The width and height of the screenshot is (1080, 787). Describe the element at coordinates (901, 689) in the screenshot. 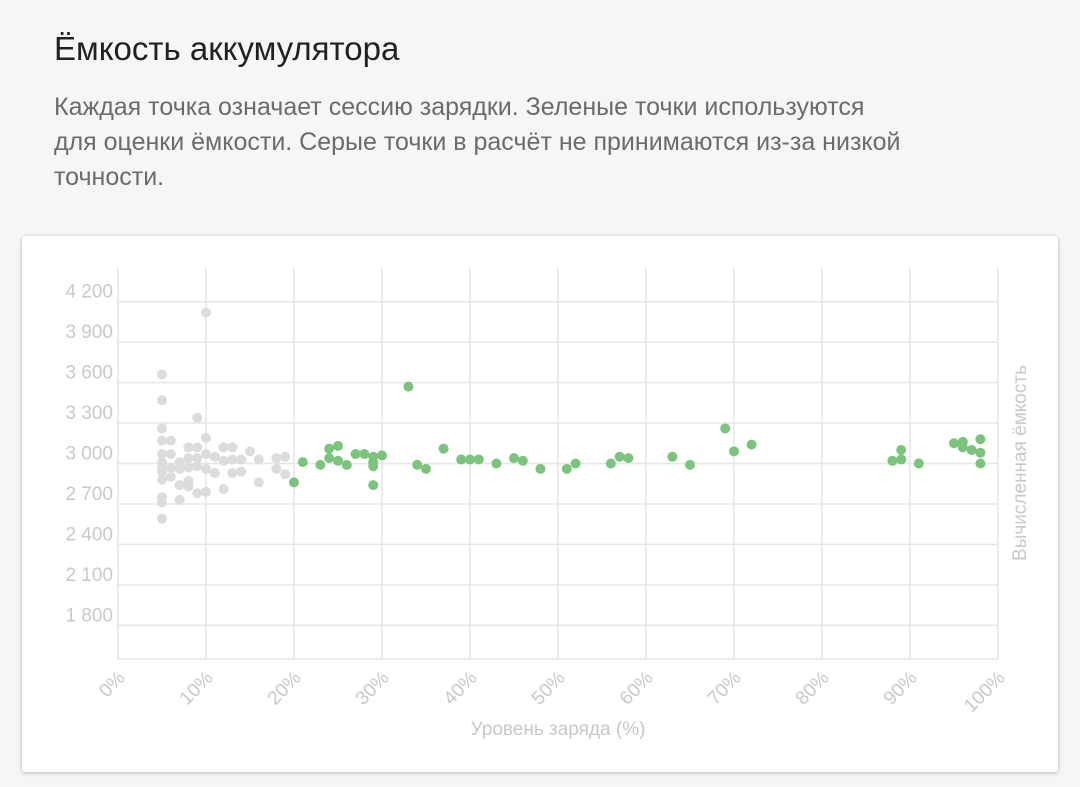

I see `x-tick-label: 90%` at that location.